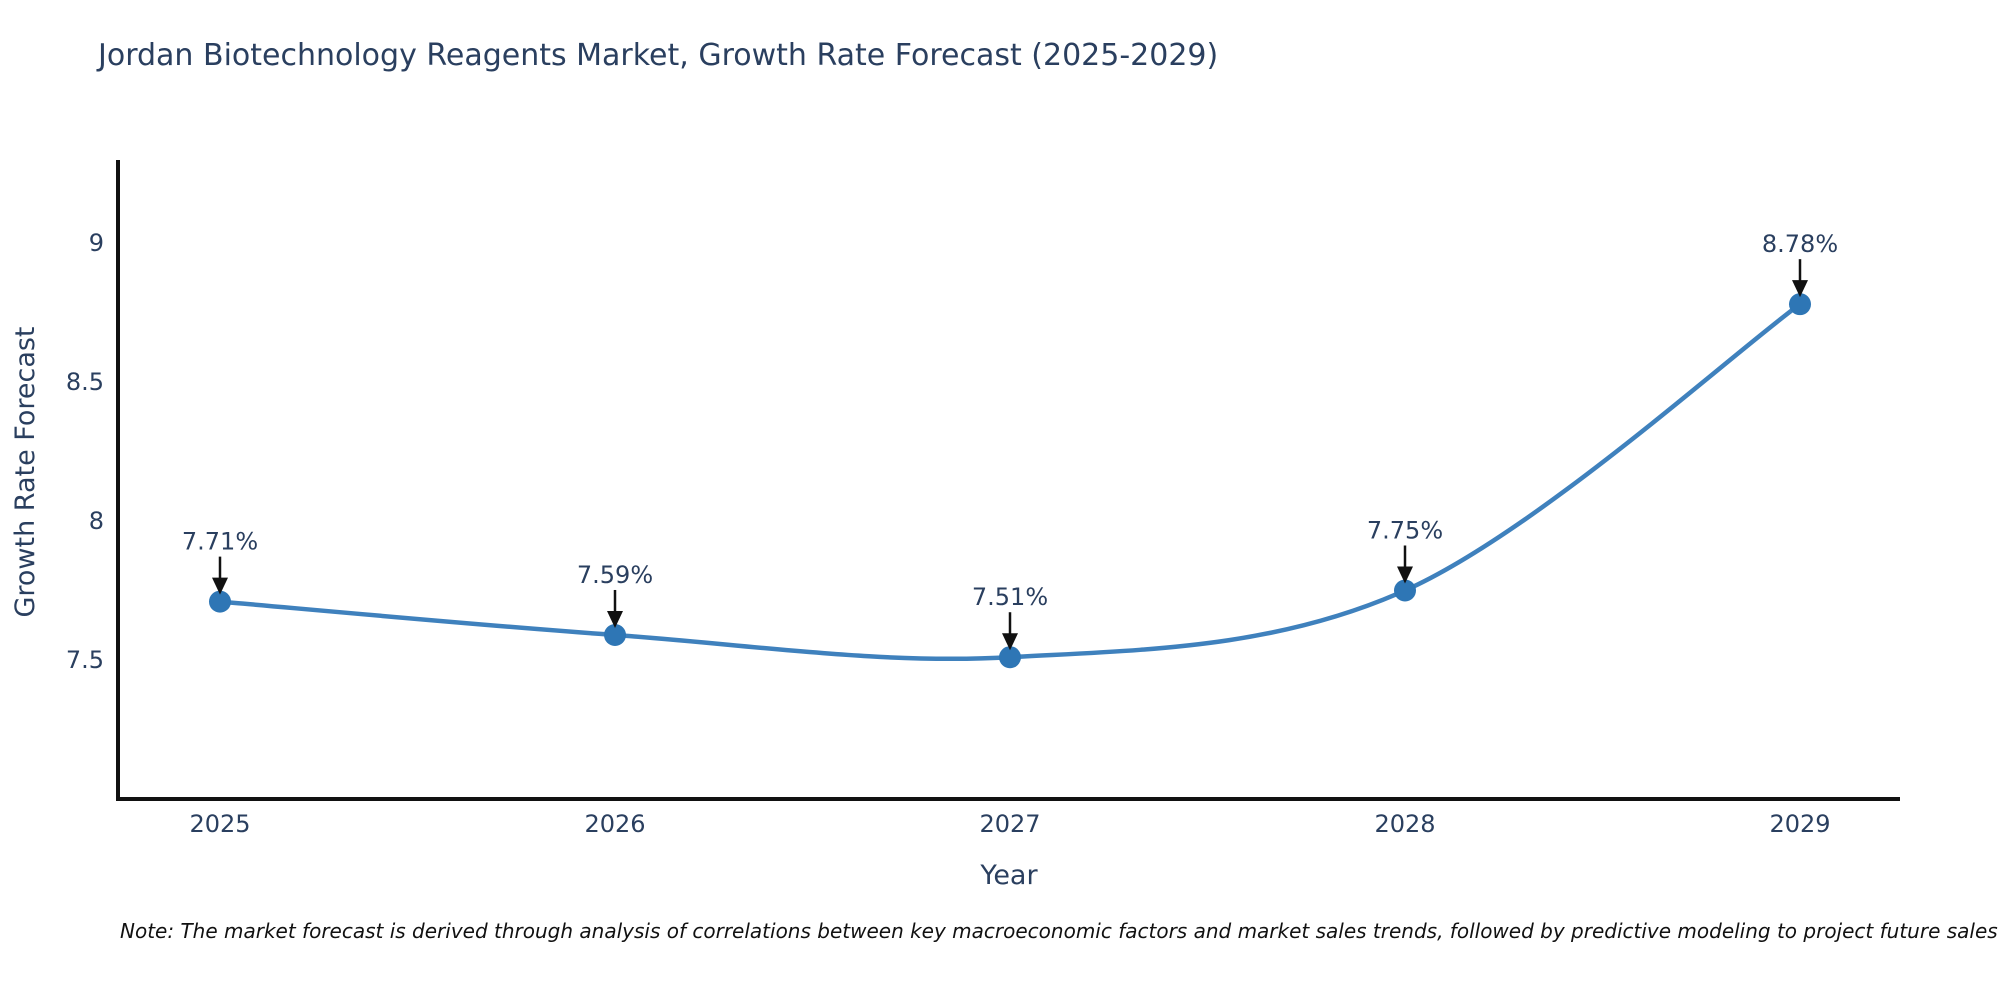 The image size is (2000, 1000). Describe the element at coordinates (220, 542) in the screenshot. I see `data-point-label: 7.71%` at that location.